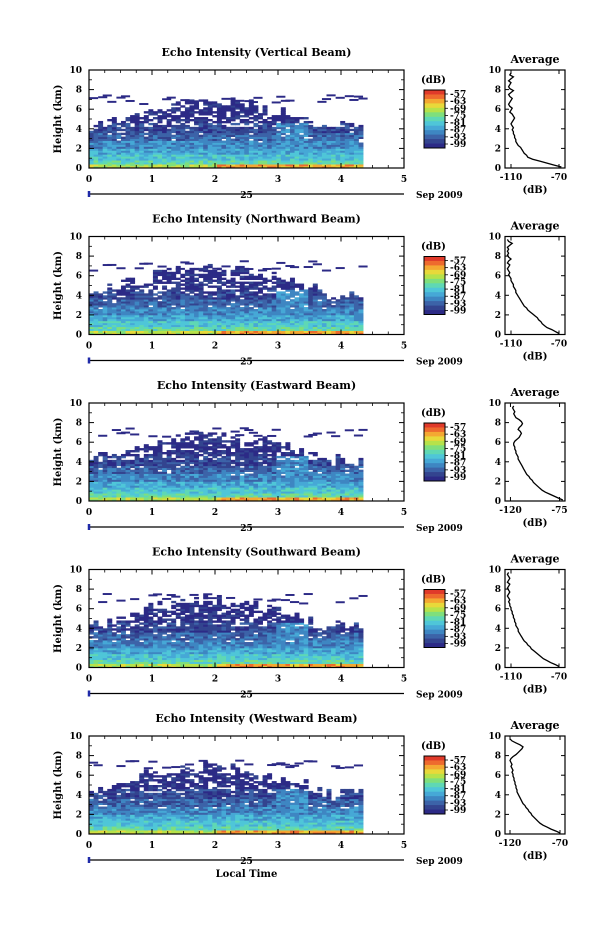  Describe the element at coordinates (341, 347) in the screenshot. I see `x-tick-label: 4` at that location.